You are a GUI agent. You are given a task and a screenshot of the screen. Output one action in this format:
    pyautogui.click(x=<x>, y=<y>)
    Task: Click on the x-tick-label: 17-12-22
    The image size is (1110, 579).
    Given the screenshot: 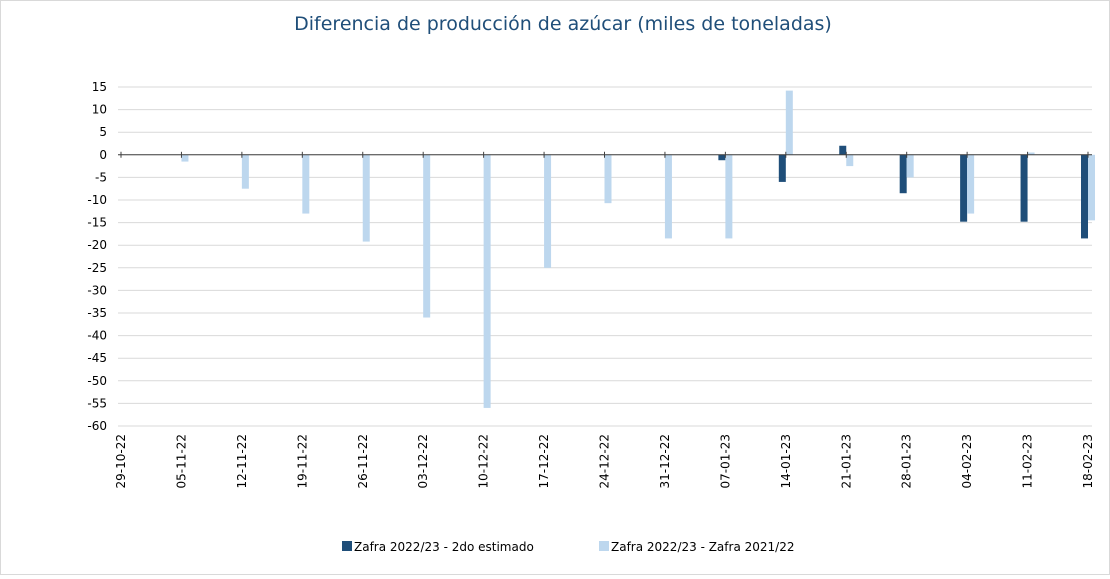 What is the action you would take?
    pyautogui.click(x=544, y=461)
    